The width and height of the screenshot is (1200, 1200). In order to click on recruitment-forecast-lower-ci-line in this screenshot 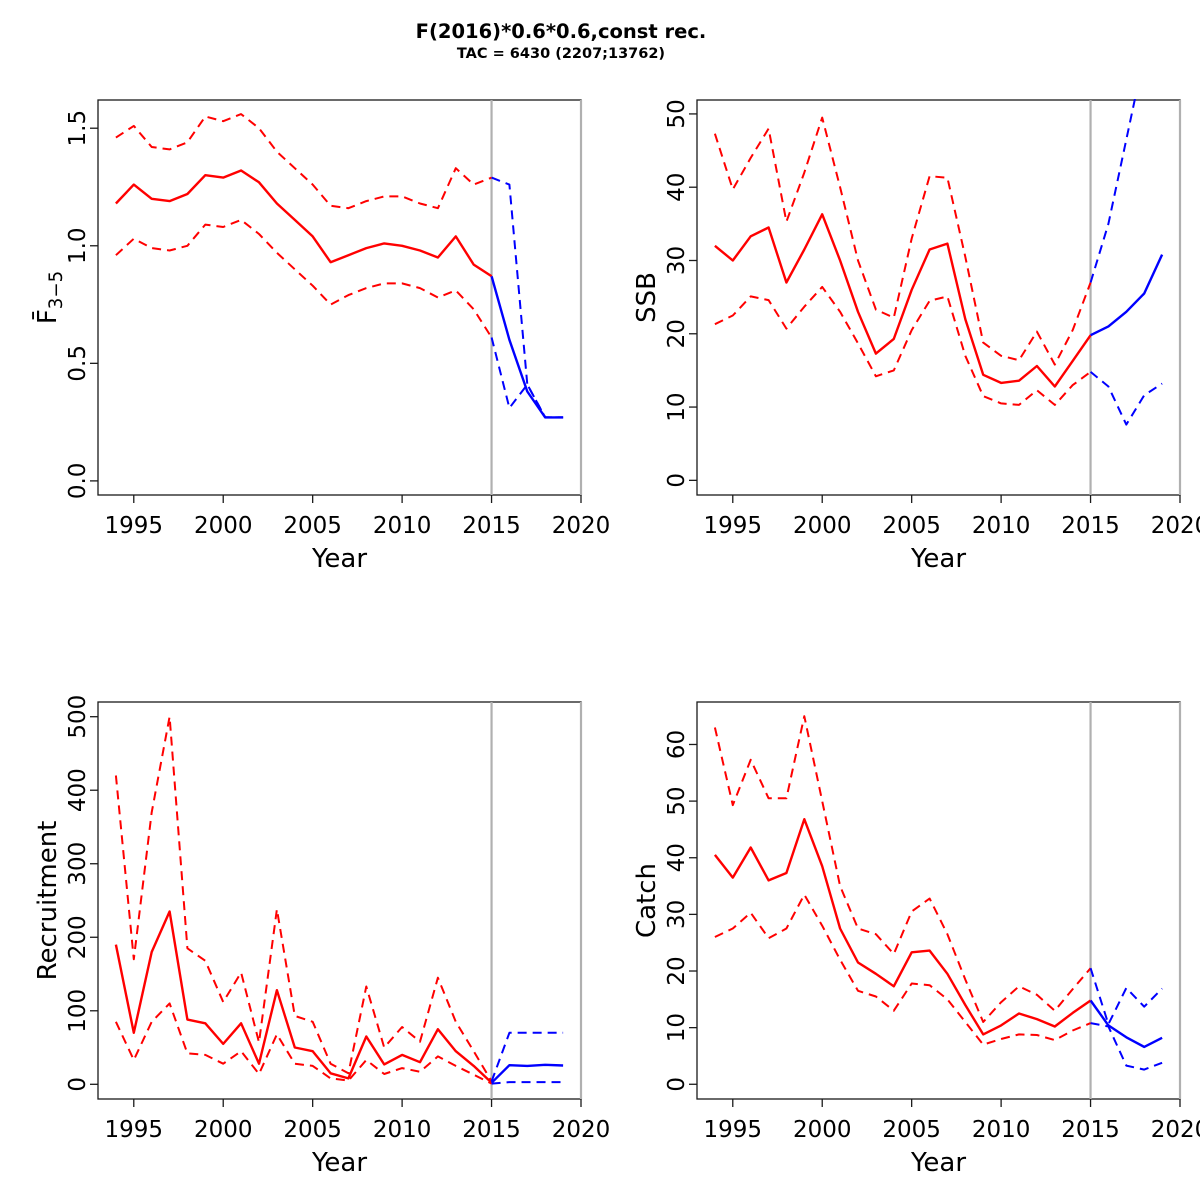, I will do `click(527, 1083)`.